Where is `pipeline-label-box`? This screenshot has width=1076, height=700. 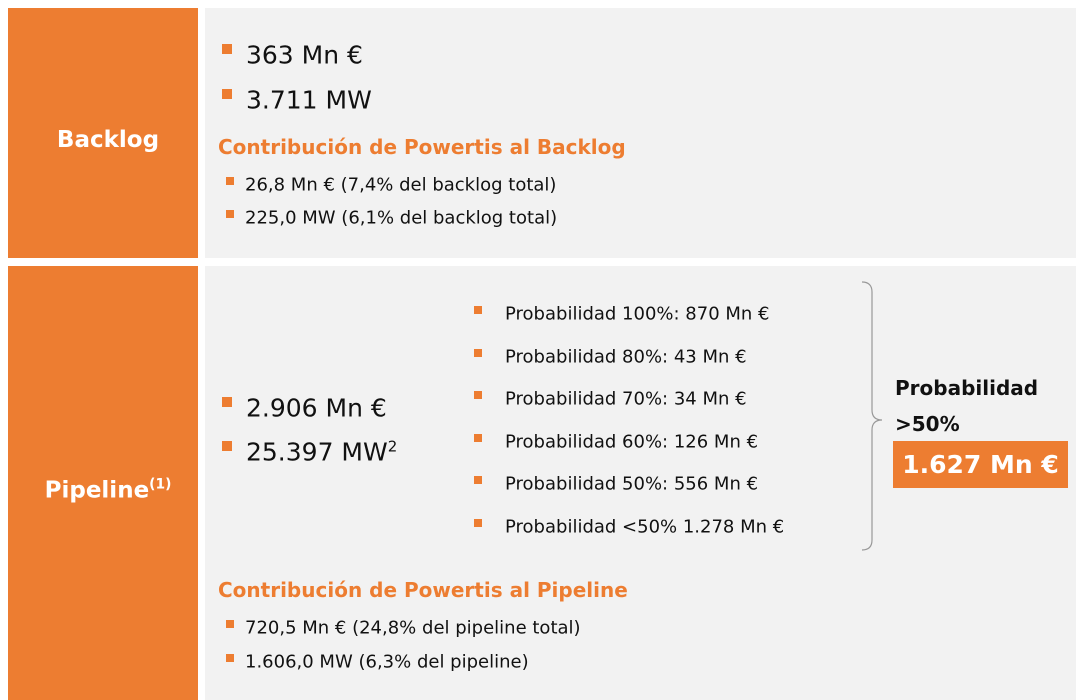 pipeline-label-box is located at coordinates (103, 483).